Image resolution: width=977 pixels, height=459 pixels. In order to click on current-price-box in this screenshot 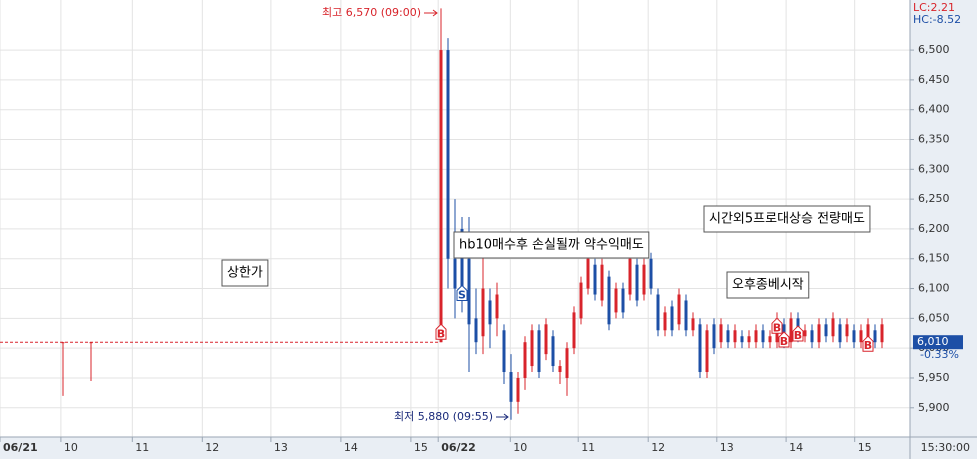, I will do `click(938, 342)`.